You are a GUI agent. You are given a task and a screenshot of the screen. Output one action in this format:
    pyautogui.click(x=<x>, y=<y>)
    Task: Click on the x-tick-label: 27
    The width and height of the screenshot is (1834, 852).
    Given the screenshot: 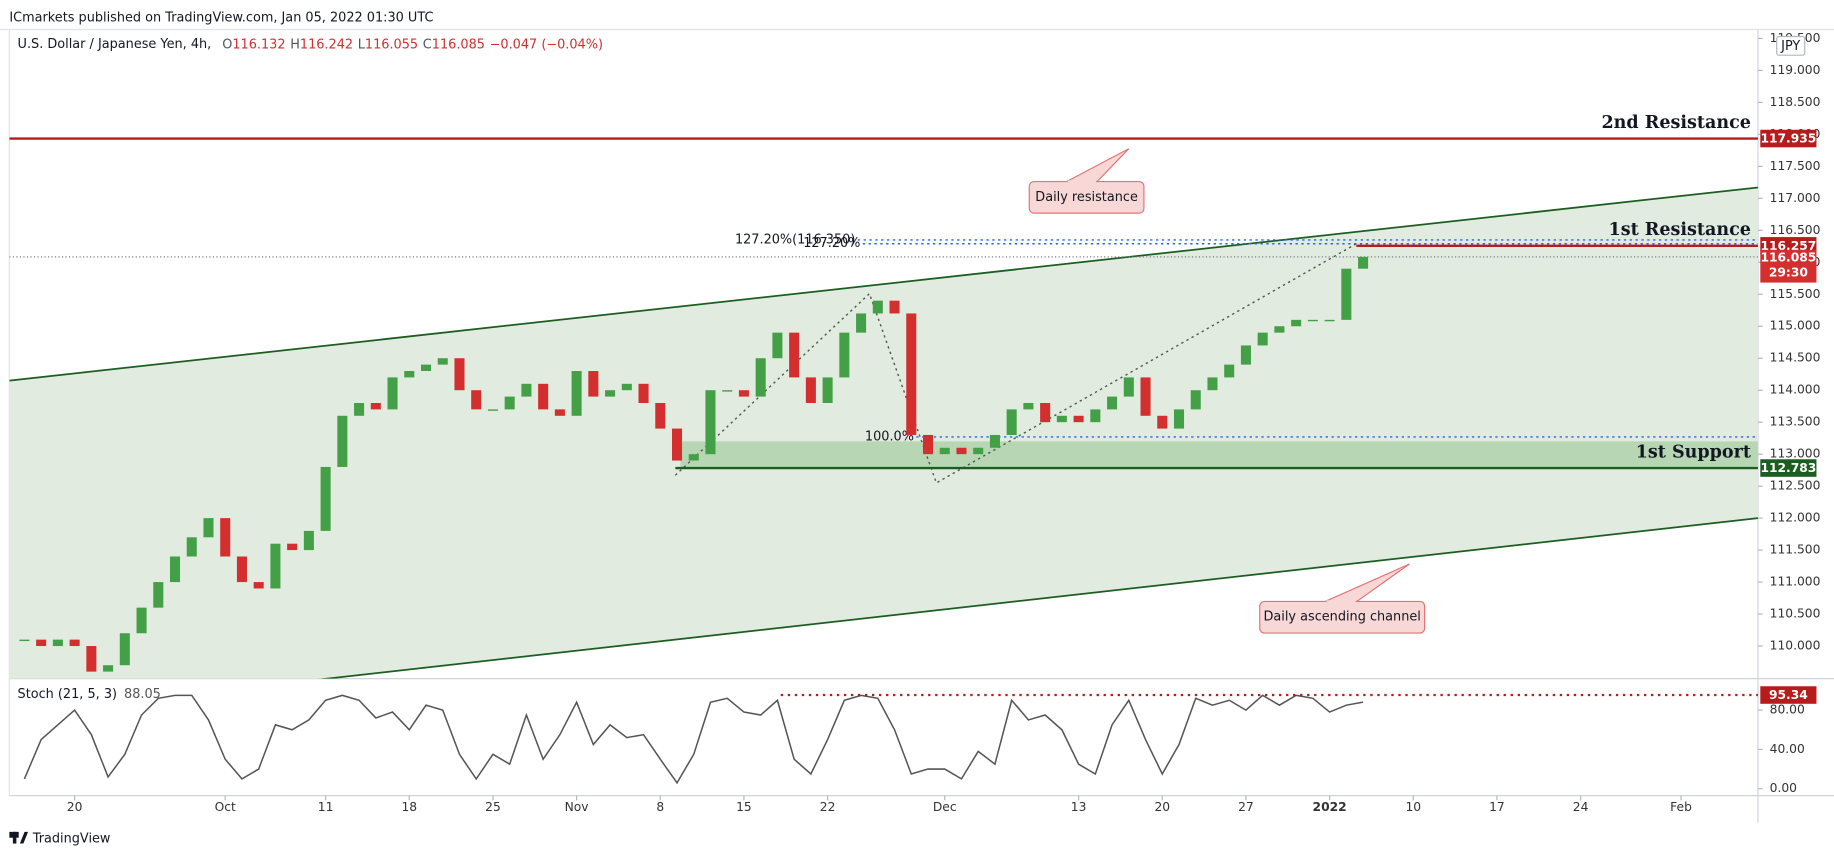 What is the action you would take?
    pyautogui.click(x=1246, y=807)
    